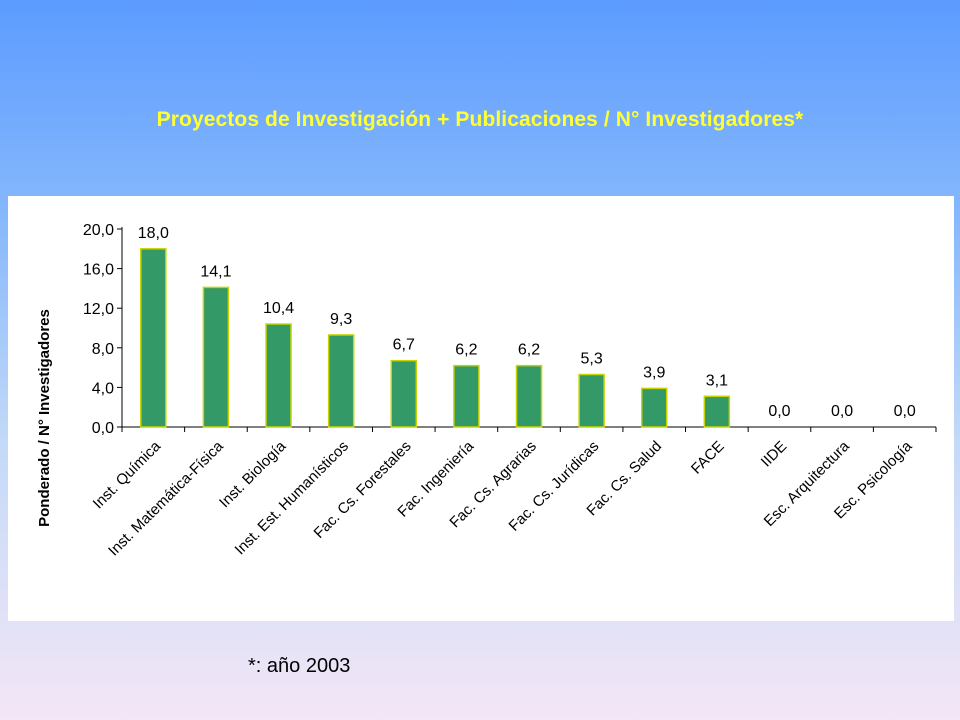  What do you see at coordinates (299, 666) in the screenshot?
I see `footnote: *: año 2003` at bounding box center [299, 666].